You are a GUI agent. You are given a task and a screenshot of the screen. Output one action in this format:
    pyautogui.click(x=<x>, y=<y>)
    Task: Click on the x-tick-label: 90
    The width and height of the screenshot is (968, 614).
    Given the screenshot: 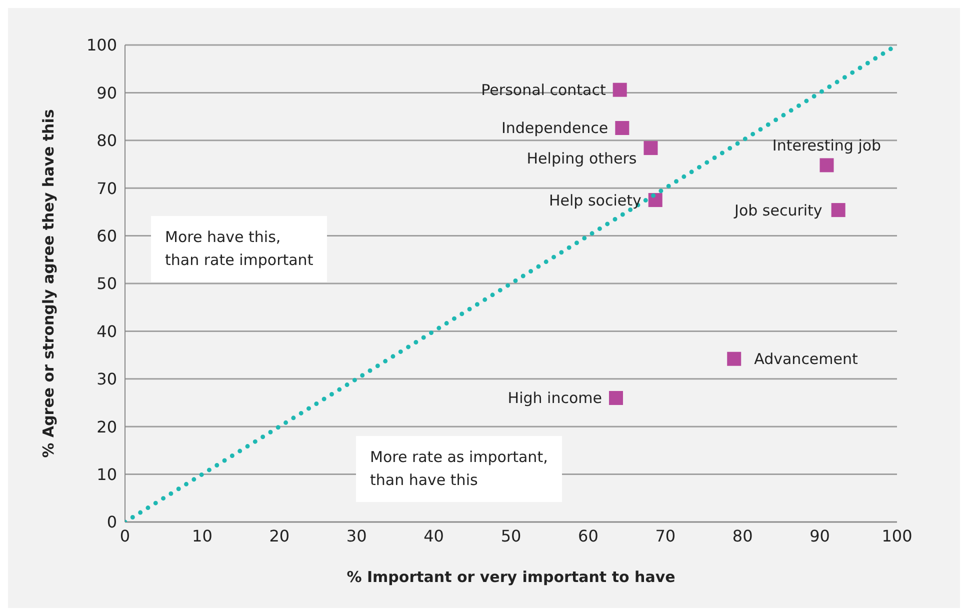 What is the action you would take?
    pyautogui.click(x=820, y=536)
    